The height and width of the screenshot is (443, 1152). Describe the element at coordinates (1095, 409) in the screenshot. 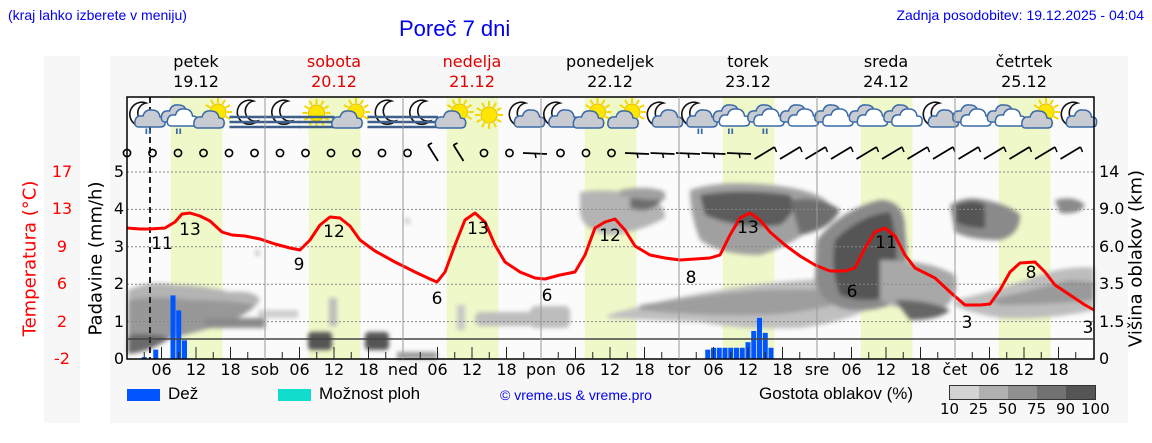

I see `density-step: 100` at that location.